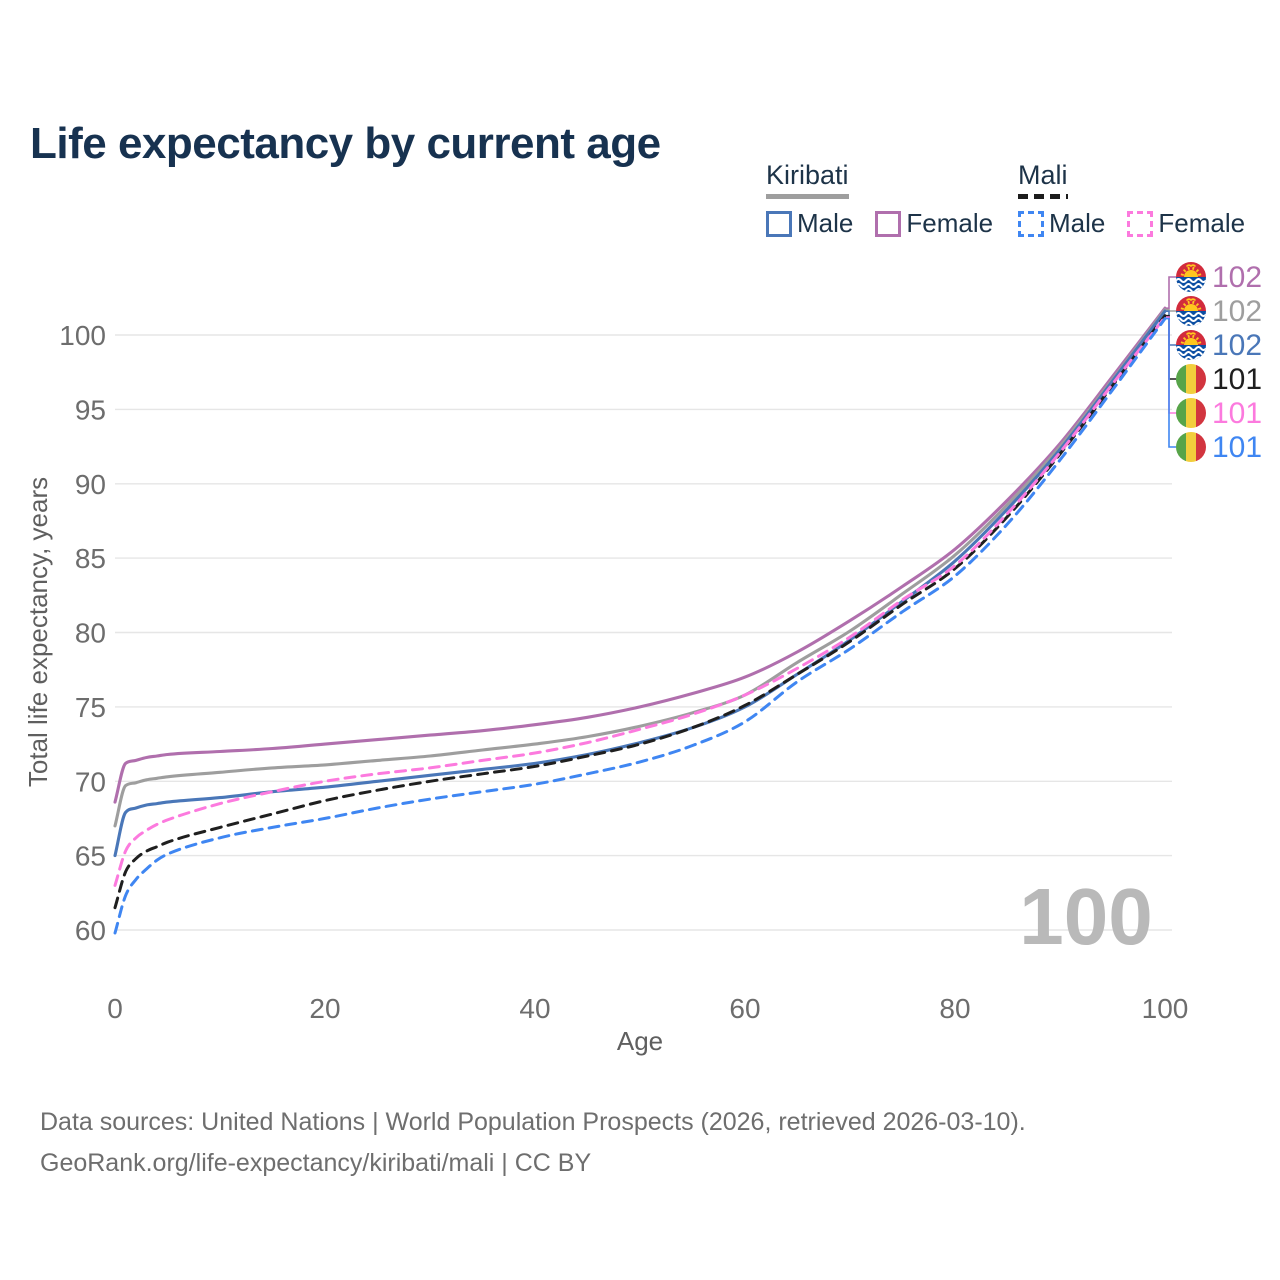  I want to click on y-tick-label: 65, so click(90, 856).